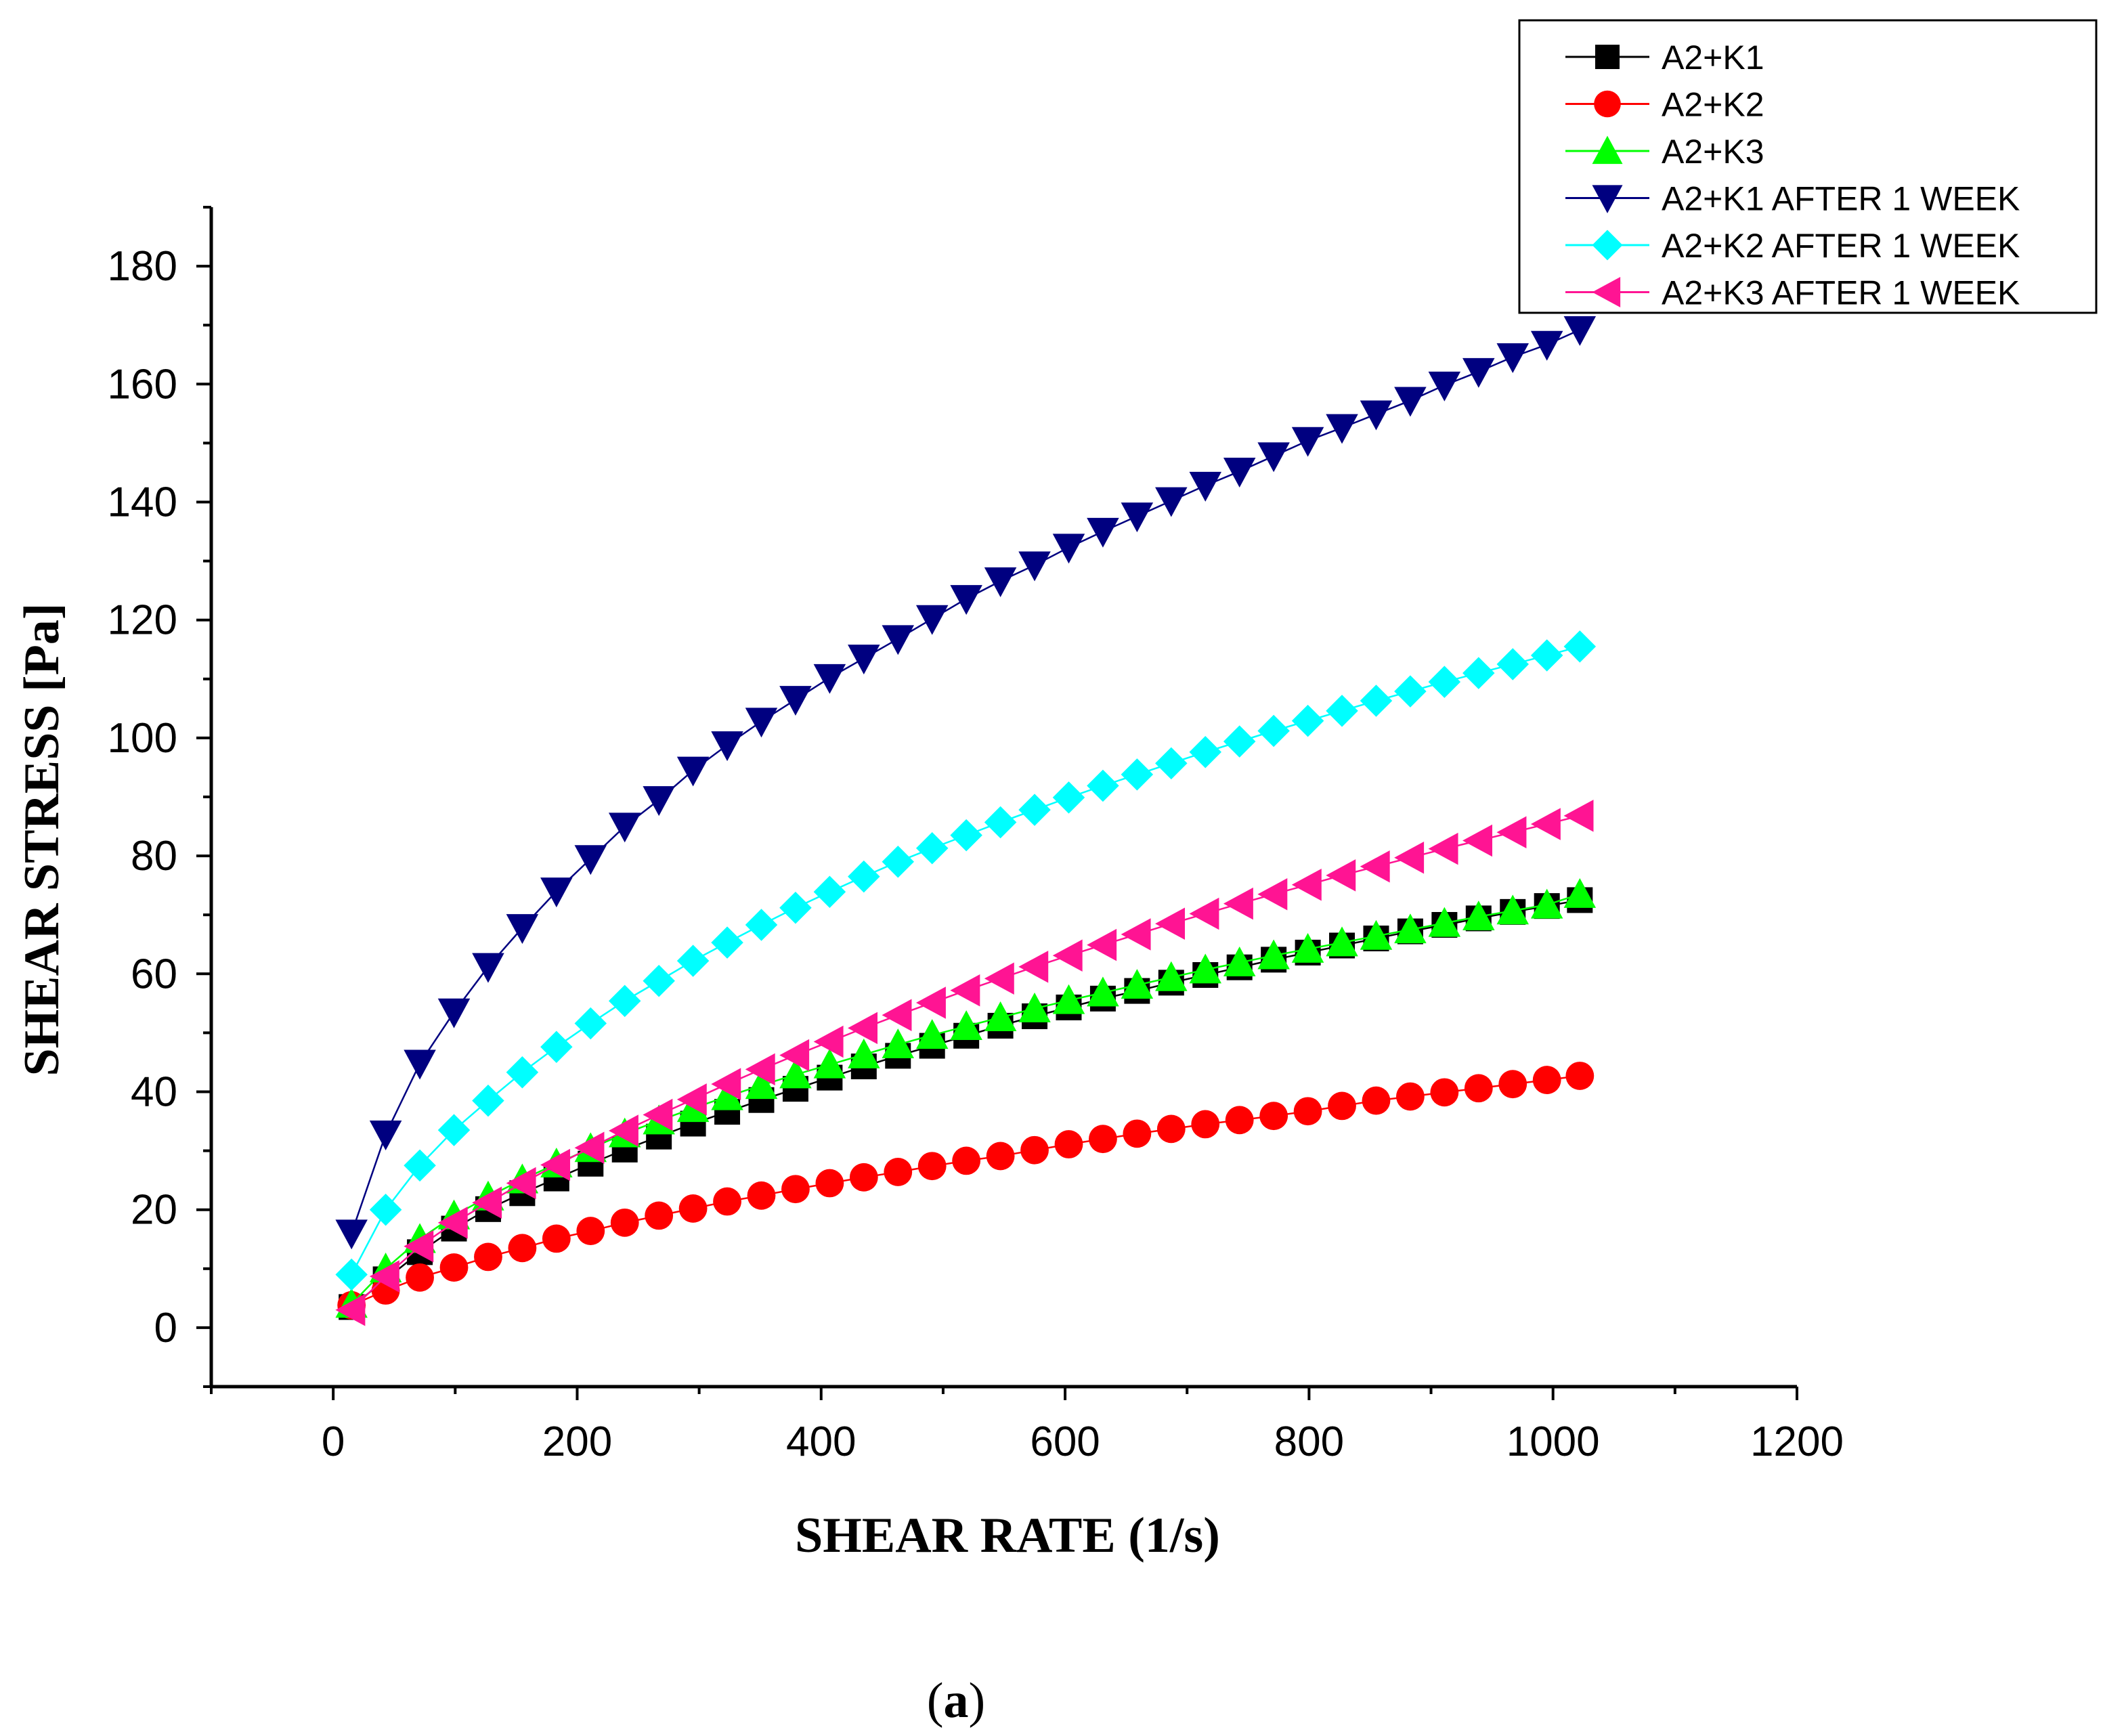 Image resolution: width=2103 pixels, height=1736 pixels. What do you see at coordinates (142, 266) in the screenshot?
I see `y-tick-label: 180` at bounding box center [142, 266].